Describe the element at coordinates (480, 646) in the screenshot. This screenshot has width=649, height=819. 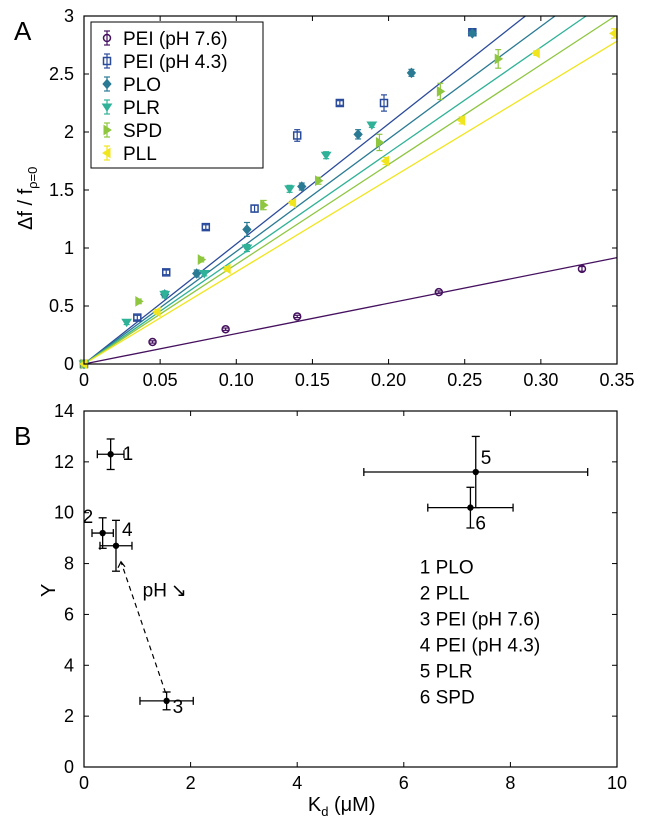
I see `panel-b-key-item: 4 PEI (pH 4.3)` at that location.